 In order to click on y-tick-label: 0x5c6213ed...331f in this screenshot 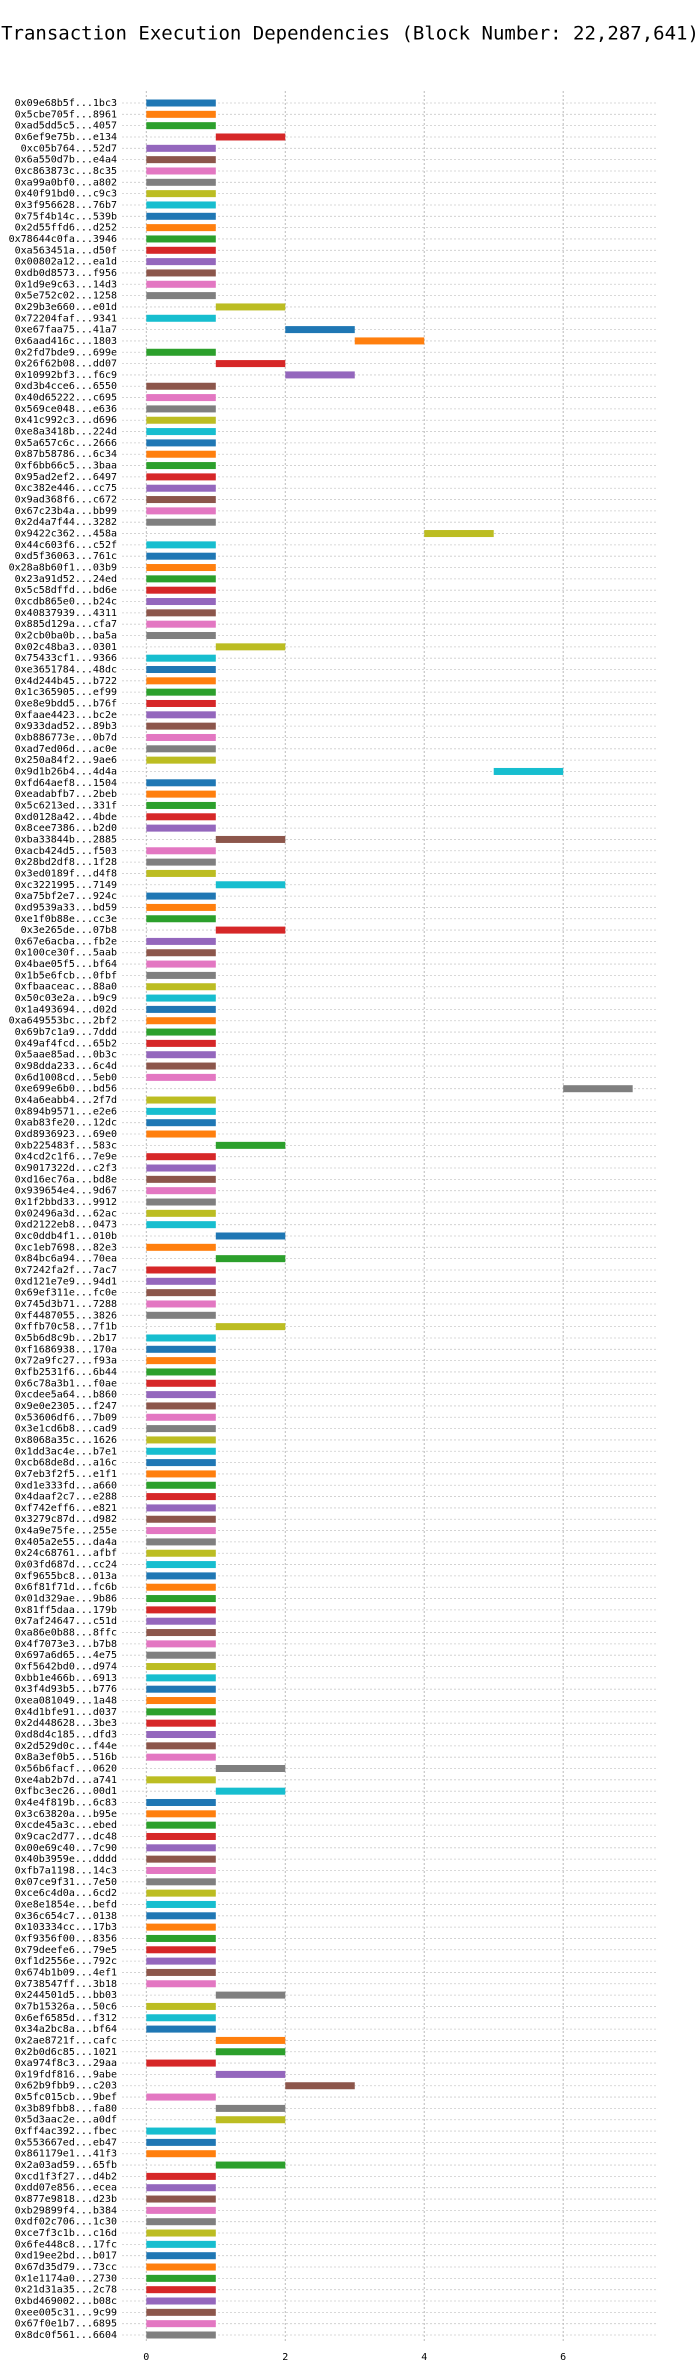, I will do `click(66, 805)`.